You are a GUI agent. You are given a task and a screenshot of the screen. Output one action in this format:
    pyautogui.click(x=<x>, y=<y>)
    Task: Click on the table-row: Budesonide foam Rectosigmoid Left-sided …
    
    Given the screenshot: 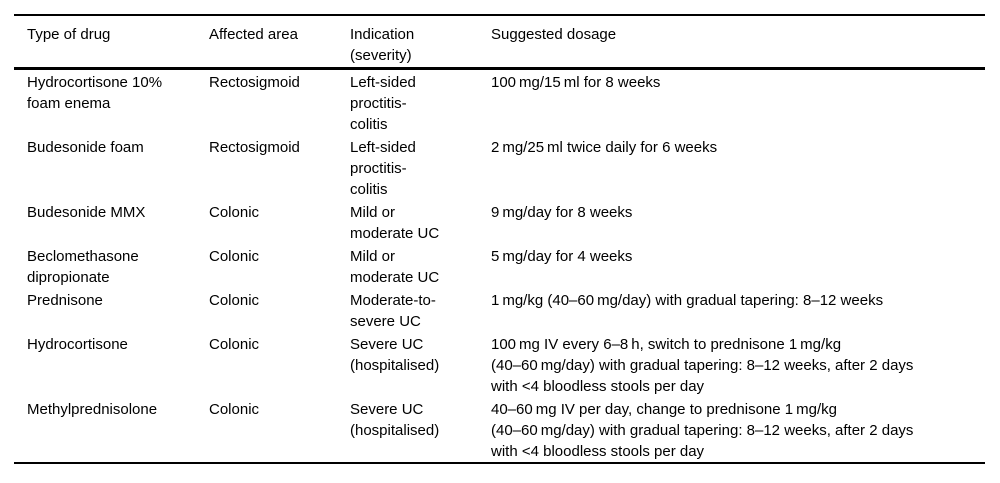 What is the action you would take?
    pyautogui.click(x=499, y=167)
    